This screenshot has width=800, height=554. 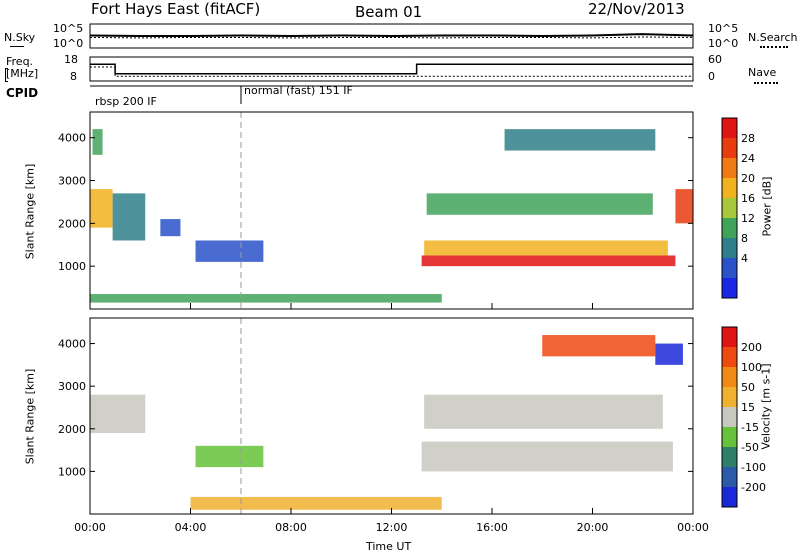 I want to click on freq-legend-bracket, so click(x=6, y=75).